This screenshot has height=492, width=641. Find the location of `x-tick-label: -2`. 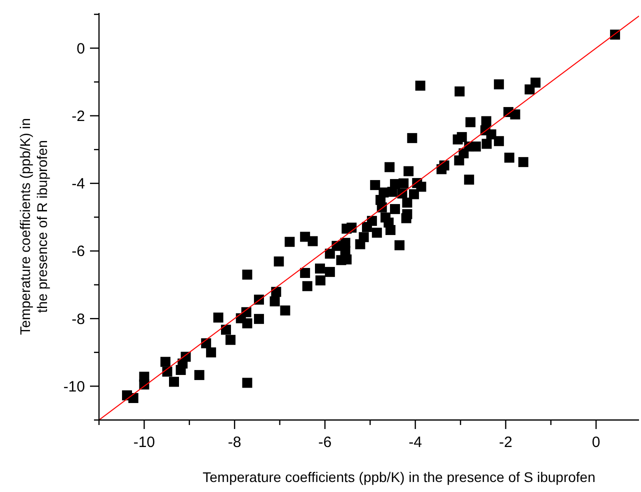

x-tick-label: -2 is located at coordinates (505, 442).